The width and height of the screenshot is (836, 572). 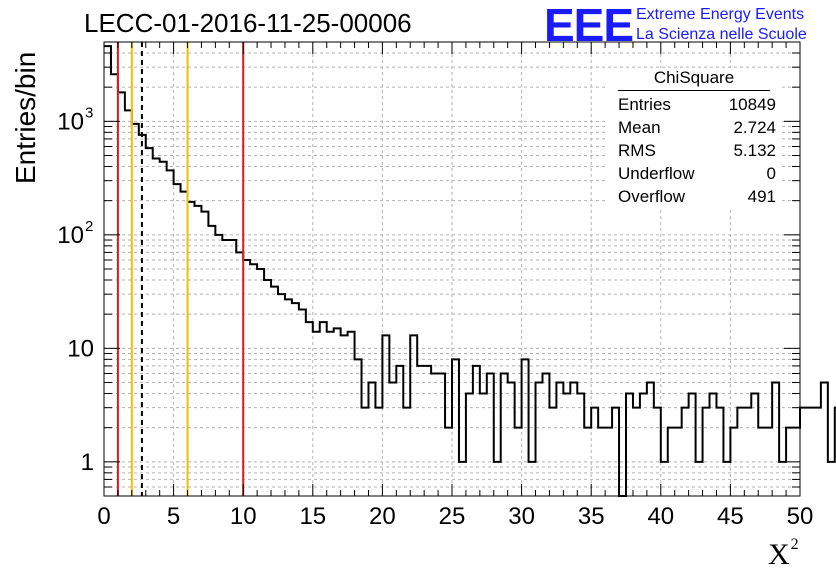 I want to click on stats-label: Mean, so click(x=639, y=127).